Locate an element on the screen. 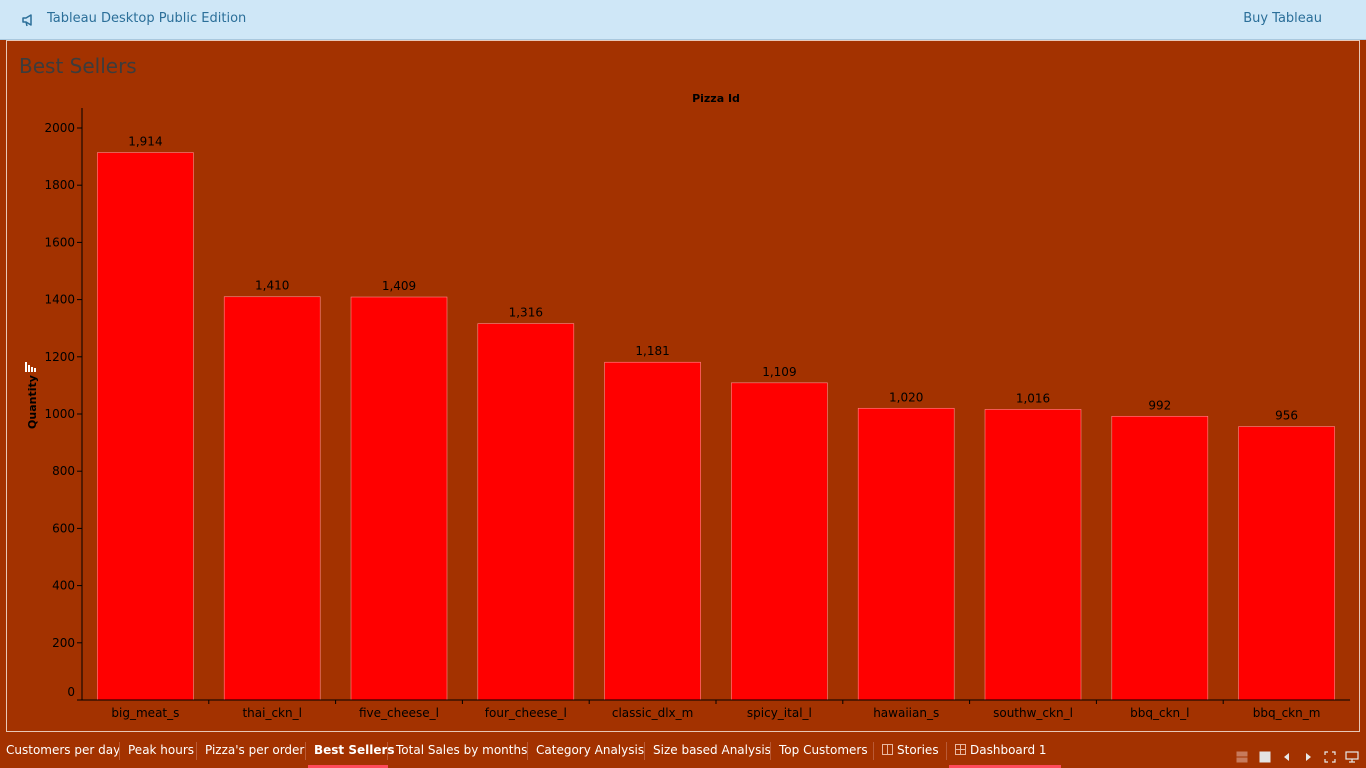 The height and width of the screenshot is (768, 1366). x-tick-label: southw_ckn_l is located at coordinates (1033, 713).